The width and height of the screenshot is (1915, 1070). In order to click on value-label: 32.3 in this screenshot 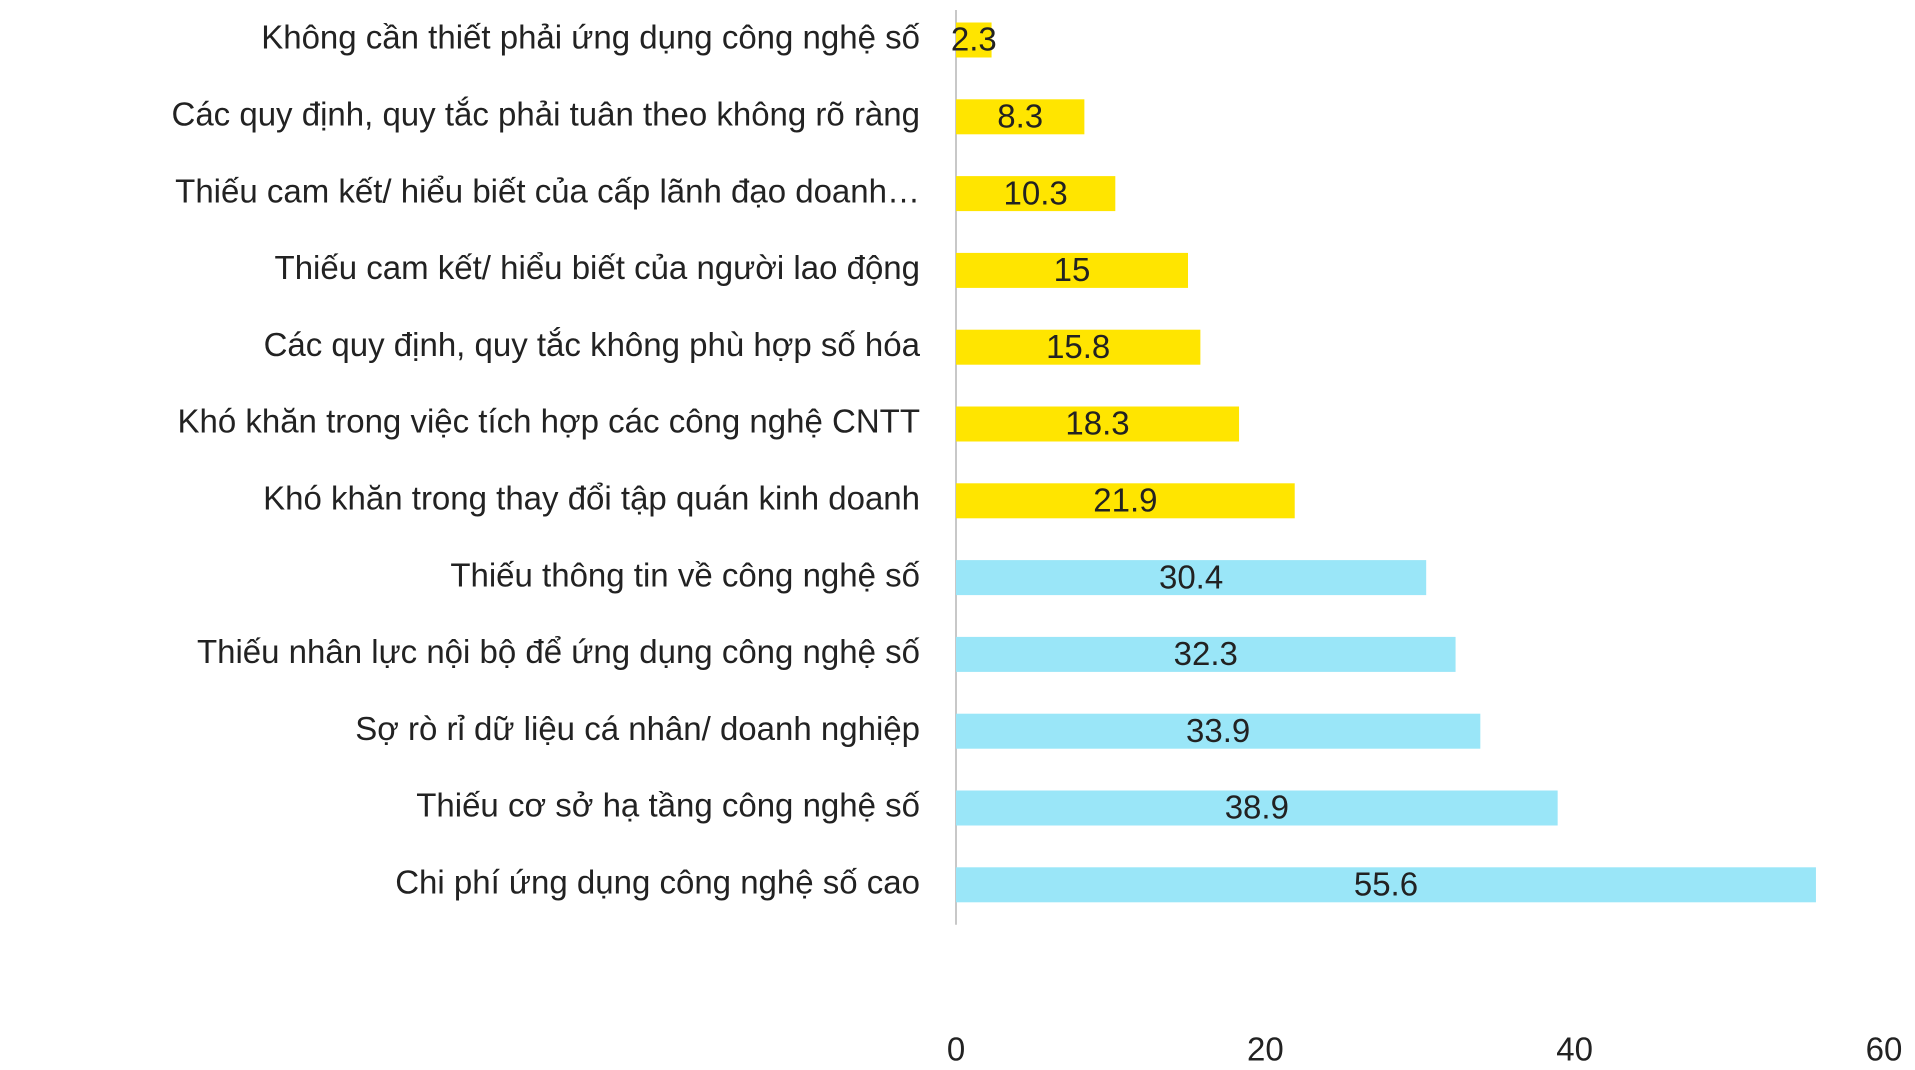, I will do `click(1206, 653)`.